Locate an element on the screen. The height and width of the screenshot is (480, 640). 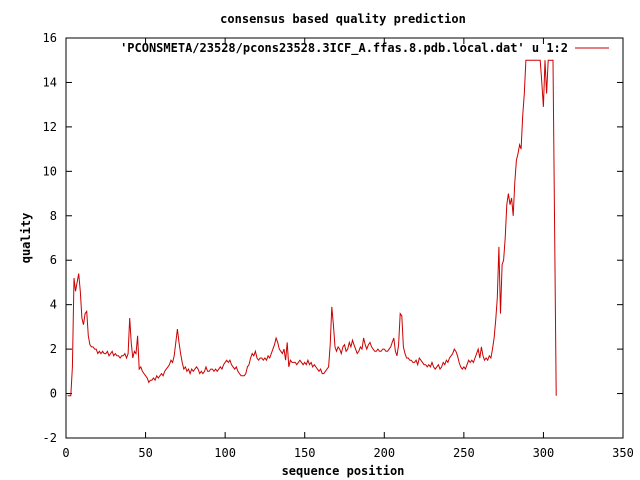
y-tick-label: 6 is located at coordinates (53, 260).